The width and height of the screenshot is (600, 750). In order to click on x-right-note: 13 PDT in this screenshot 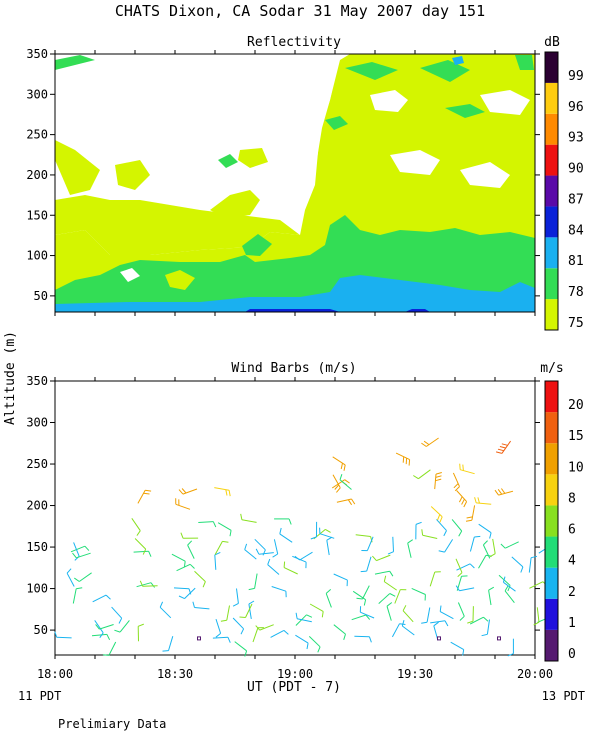, I will do `click(563, 696)`.